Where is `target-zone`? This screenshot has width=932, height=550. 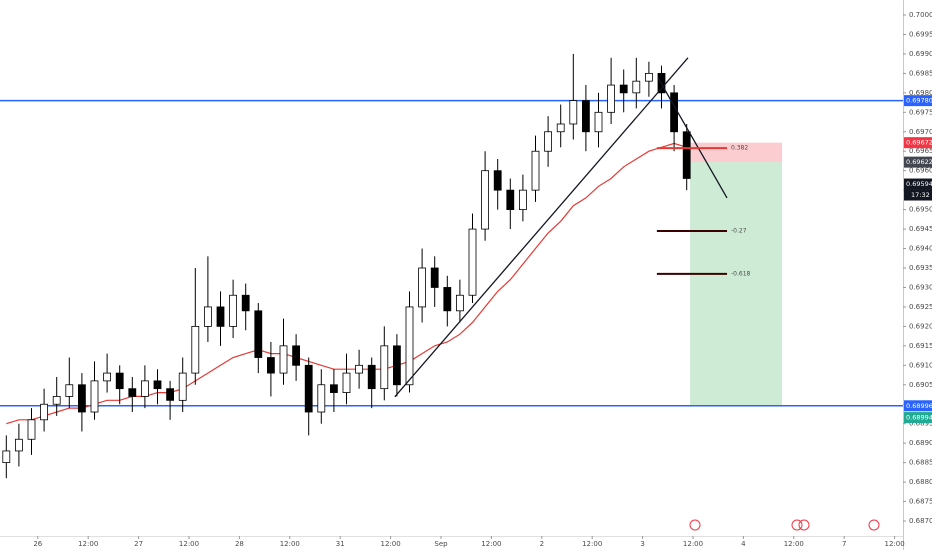 target-zone is located at coordinates (736, 284).